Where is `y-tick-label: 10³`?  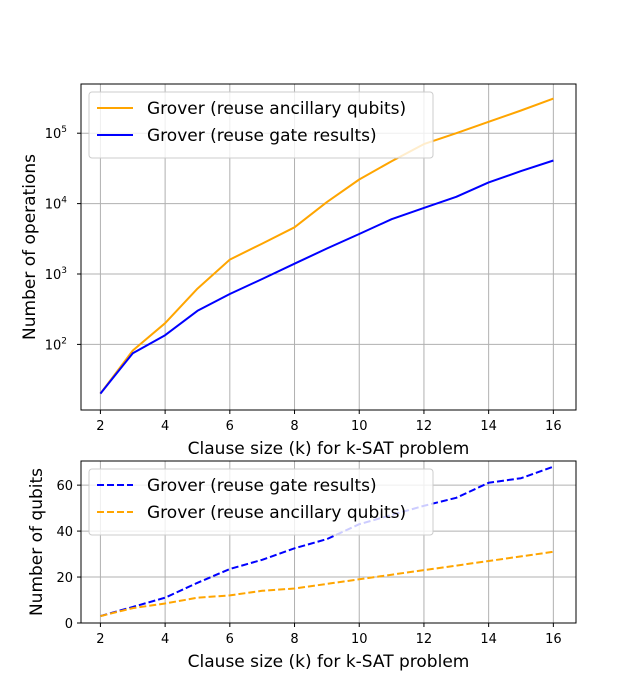
y-tick-label: 10³ is located at coordinates (56, 274).